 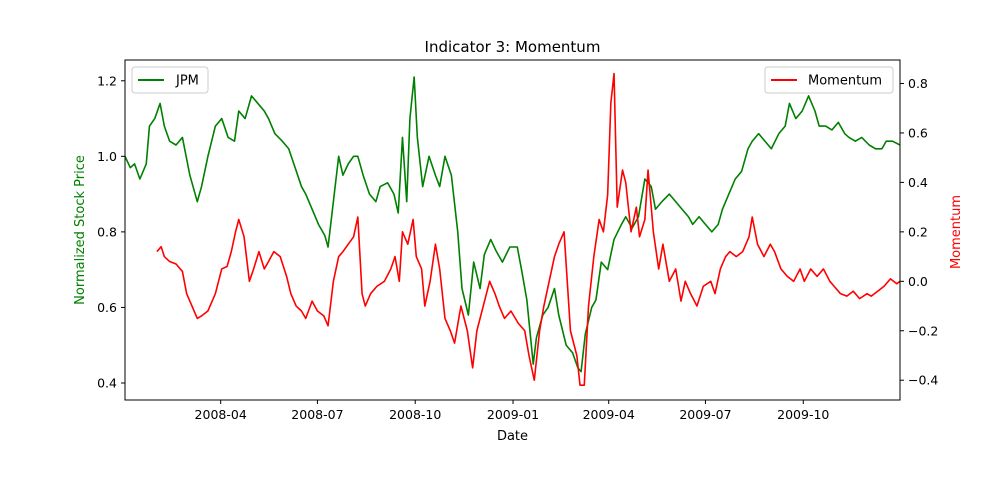 What do you see at coordinates (956, 232) in the screenshot?
I see `y-axis-right-label: Momentum` at bounding box center [956, 232].